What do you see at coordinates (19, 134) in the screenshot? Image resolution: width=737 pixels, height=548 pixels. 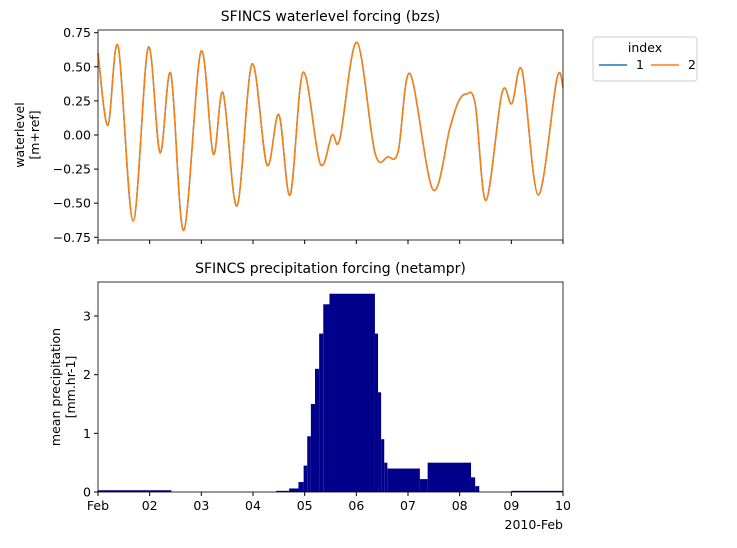 I see `y-axis-label-line: waterlevel` at bounding box center [19, 134].